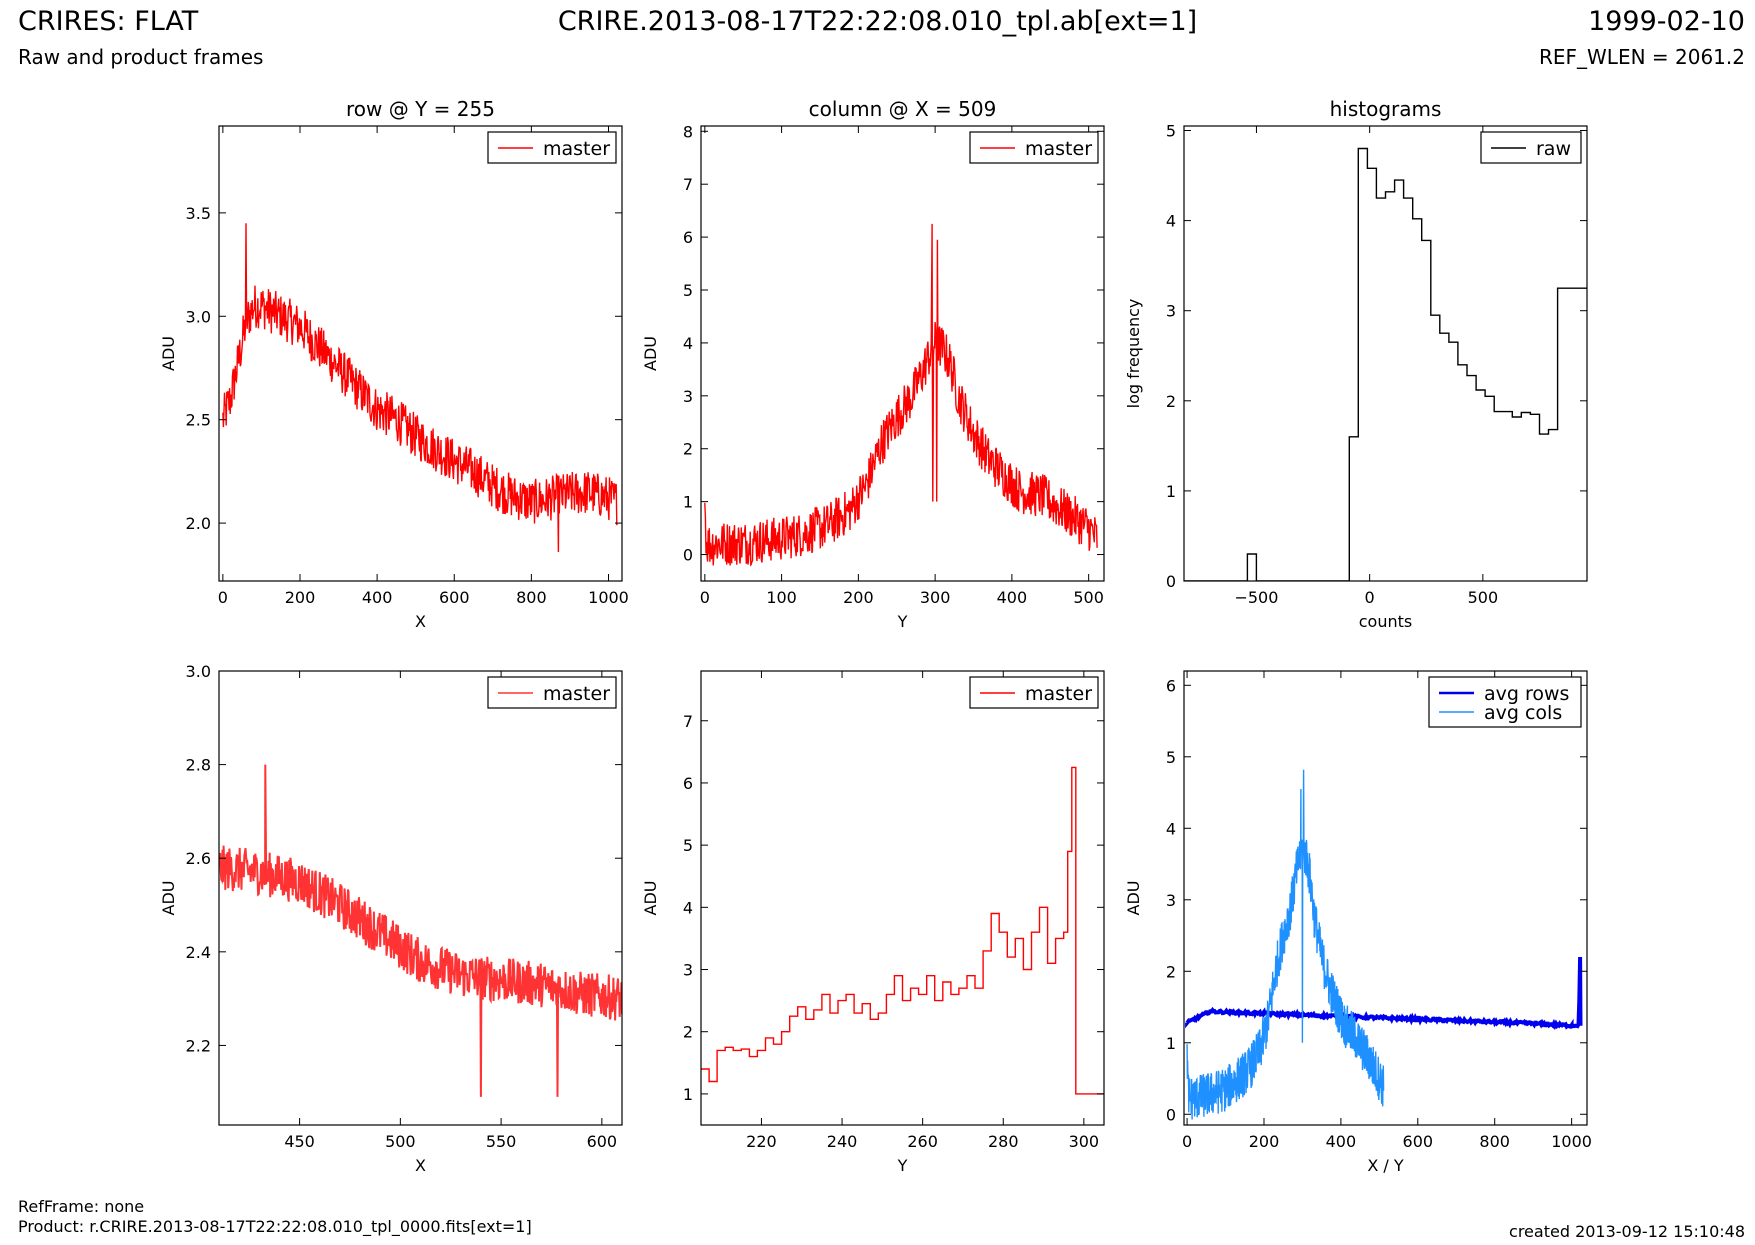  I want to click on x-tick-label: 280, so click(1003, 1141).